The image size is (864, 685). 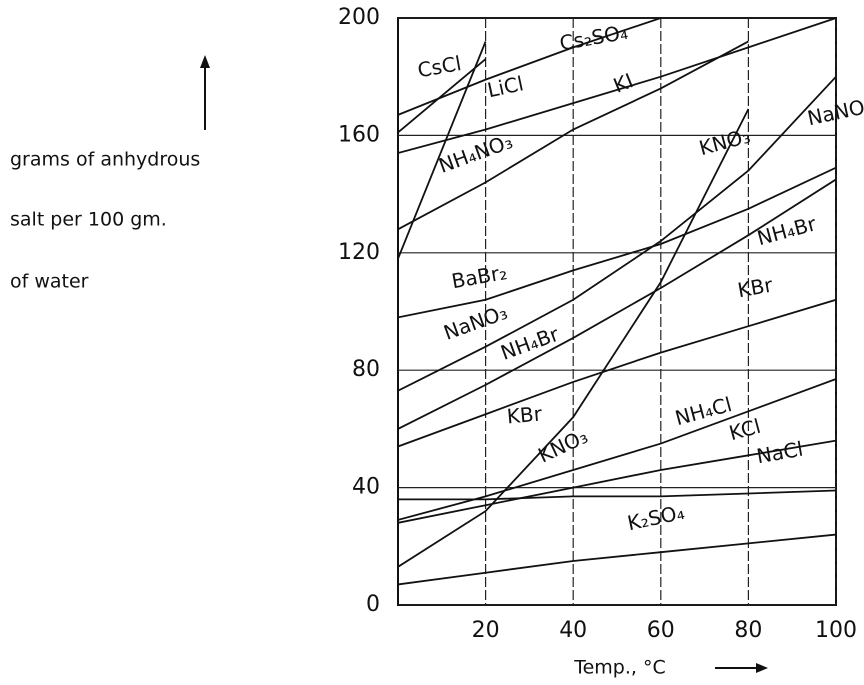 What do you see at coordinates (655, 517) in the screenshot?
I see `curve-label: K₂SO₄` at bounding box center [655, 517].